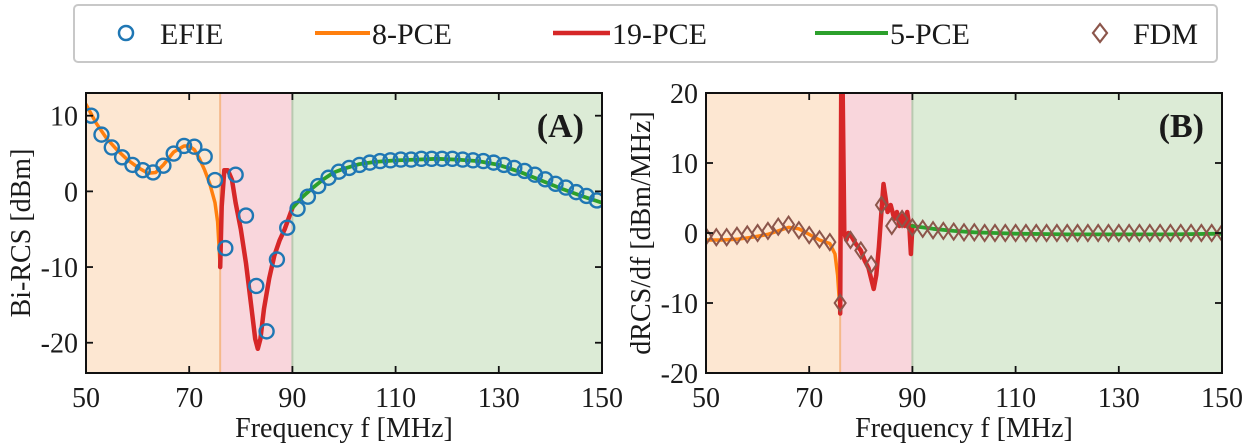 Image resolution: width=1250 pixels, height=448 pixels. Describe the element at coordinates (86, 398) in the screenshot. I see `x-tick-label: 50` at that location.